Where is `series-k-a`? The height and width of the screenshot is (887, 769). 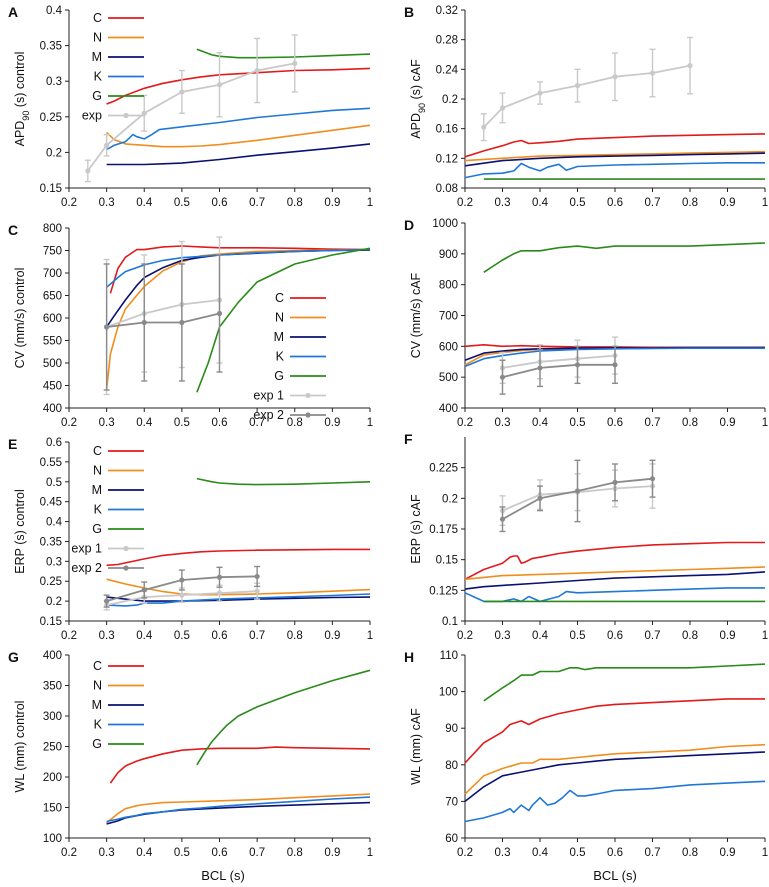
series-k-a is located at coordinates (238, 129).